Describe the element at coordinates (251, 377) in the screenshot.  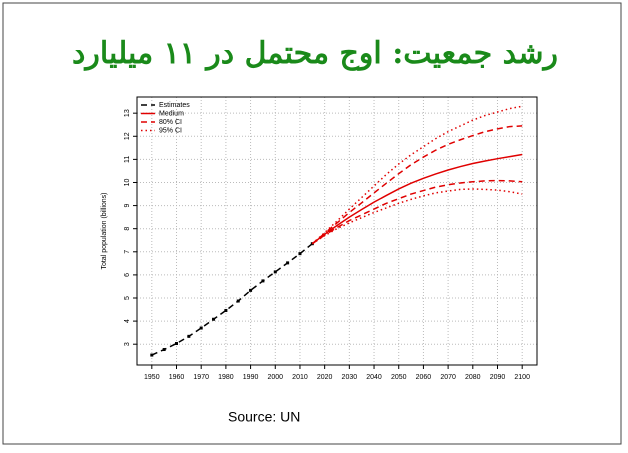
I see `x-tick-label: 1990` at that location.